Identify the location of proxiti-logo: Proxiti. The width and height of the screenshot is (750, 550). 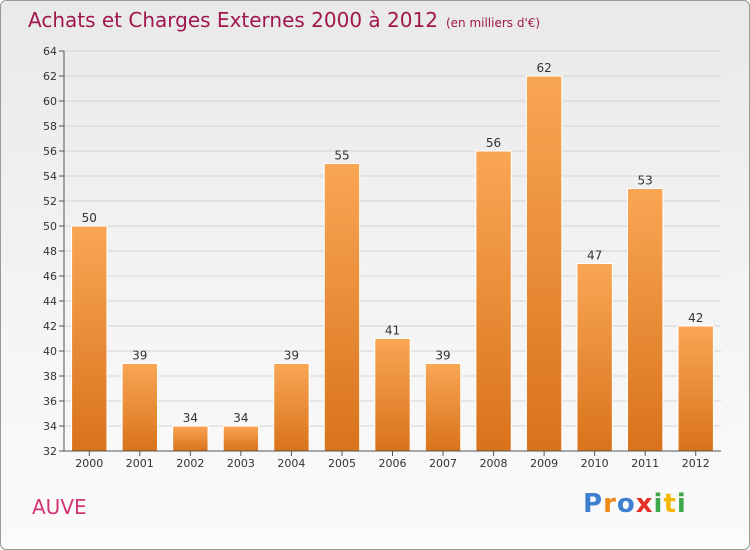
(635, 504).